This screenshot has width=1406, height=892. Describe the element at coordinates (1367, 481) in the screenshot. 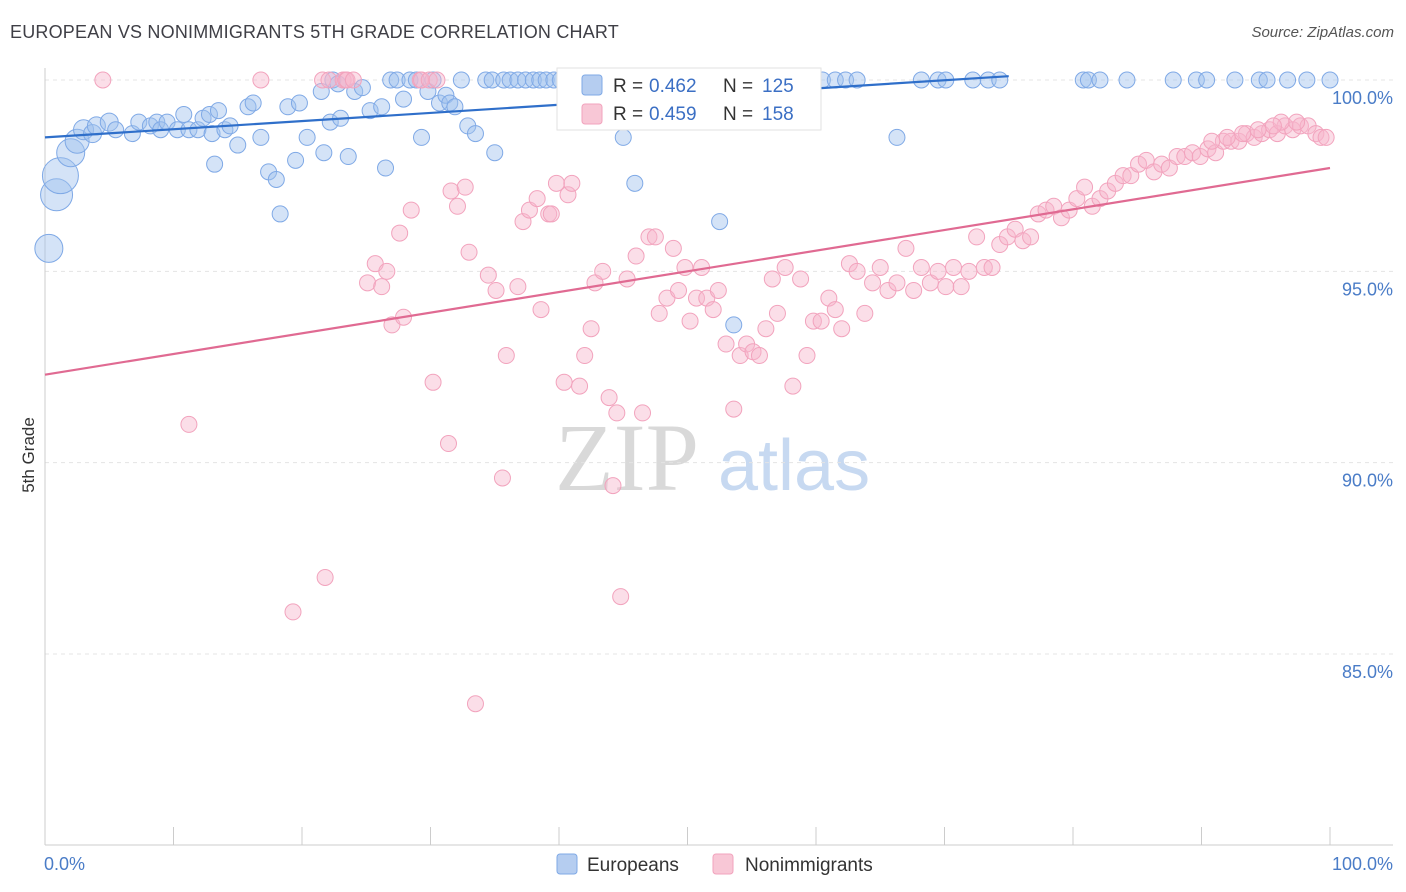

I see `y-tick-label: 90.0%` at that location.